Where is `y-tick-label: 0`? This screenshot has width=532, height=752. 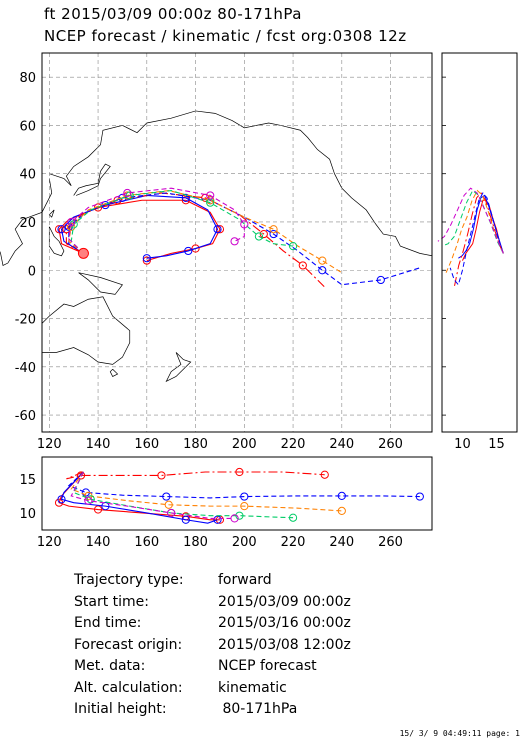
y-tick-label: 0 is located at coordinates (32, 271).